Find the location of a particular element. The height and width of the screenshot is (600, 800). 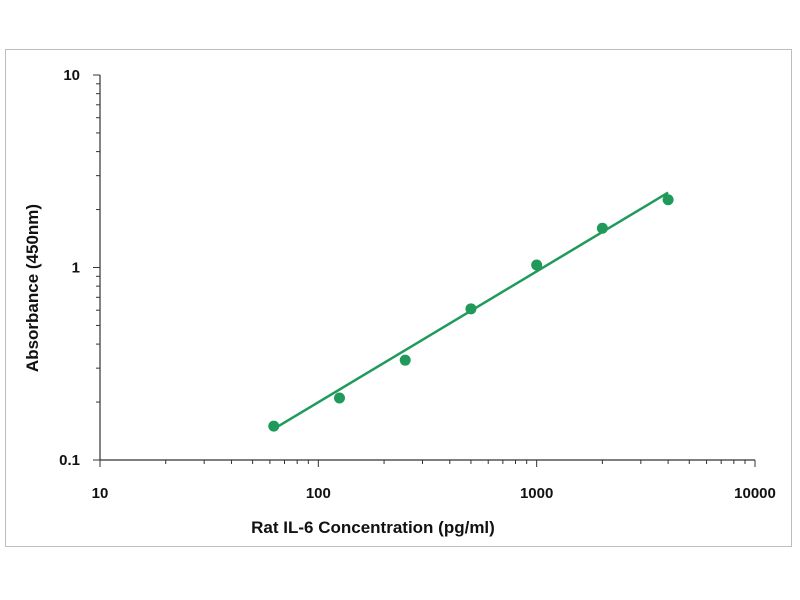

y-tick-label: 1 is located at coordinates (76, 268).